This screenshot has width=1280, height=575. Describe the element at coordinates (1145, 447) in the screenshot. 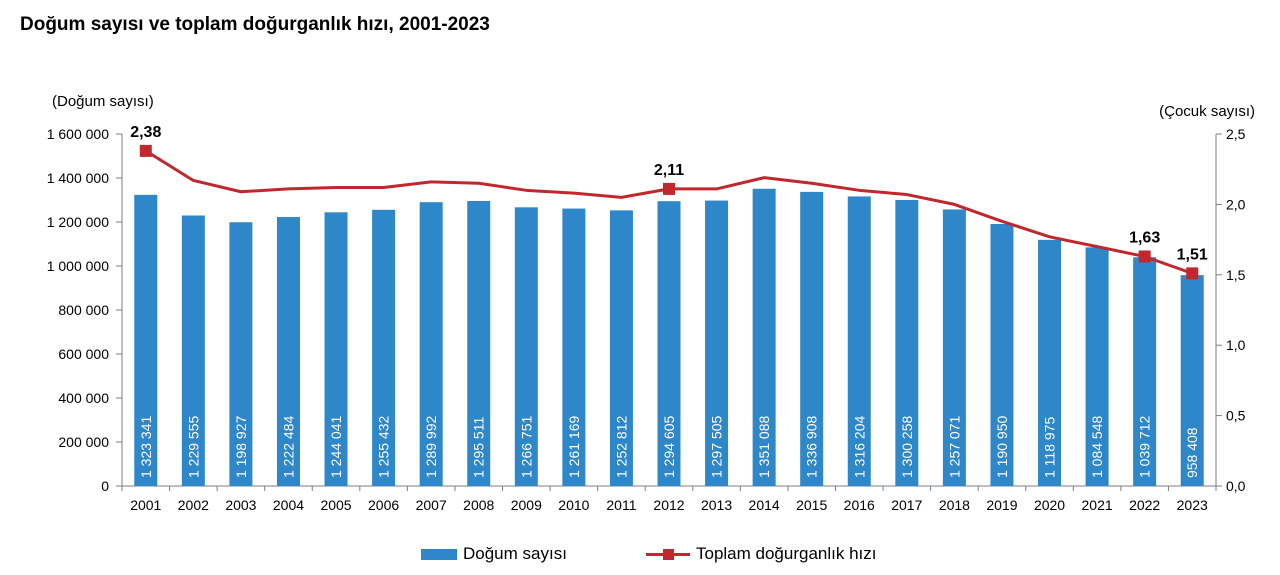

I see `bar-value-label: 1 039 712` at that location.